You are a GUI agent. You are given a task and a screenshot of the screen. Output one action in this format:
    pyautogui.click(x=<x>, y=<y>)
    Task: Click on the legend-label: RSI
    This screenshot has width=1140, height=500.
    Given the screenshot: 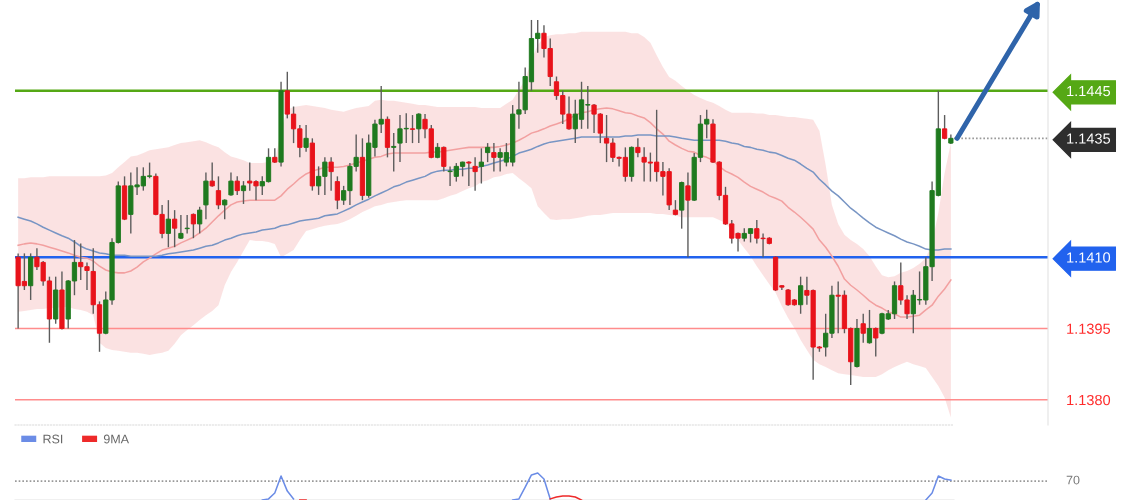 What is the action you would take?
    pyautogui.click(x=53, y=439)
    